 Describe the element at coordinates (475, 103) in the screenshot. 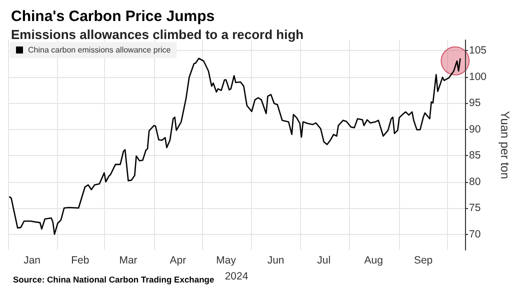

I see `y-tick-label: 95` at that location.